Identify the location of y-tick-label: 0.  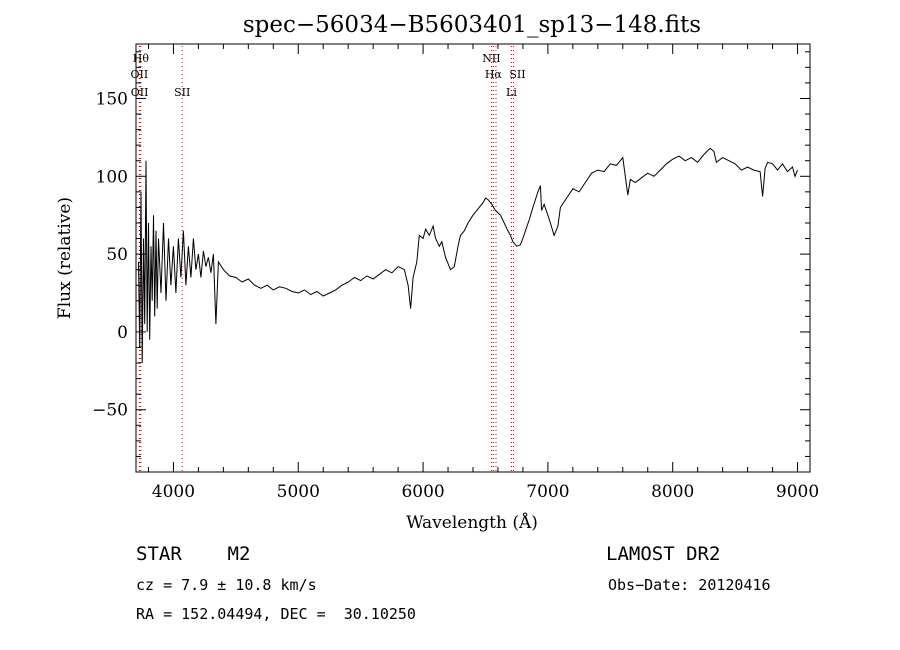
(122, 333).